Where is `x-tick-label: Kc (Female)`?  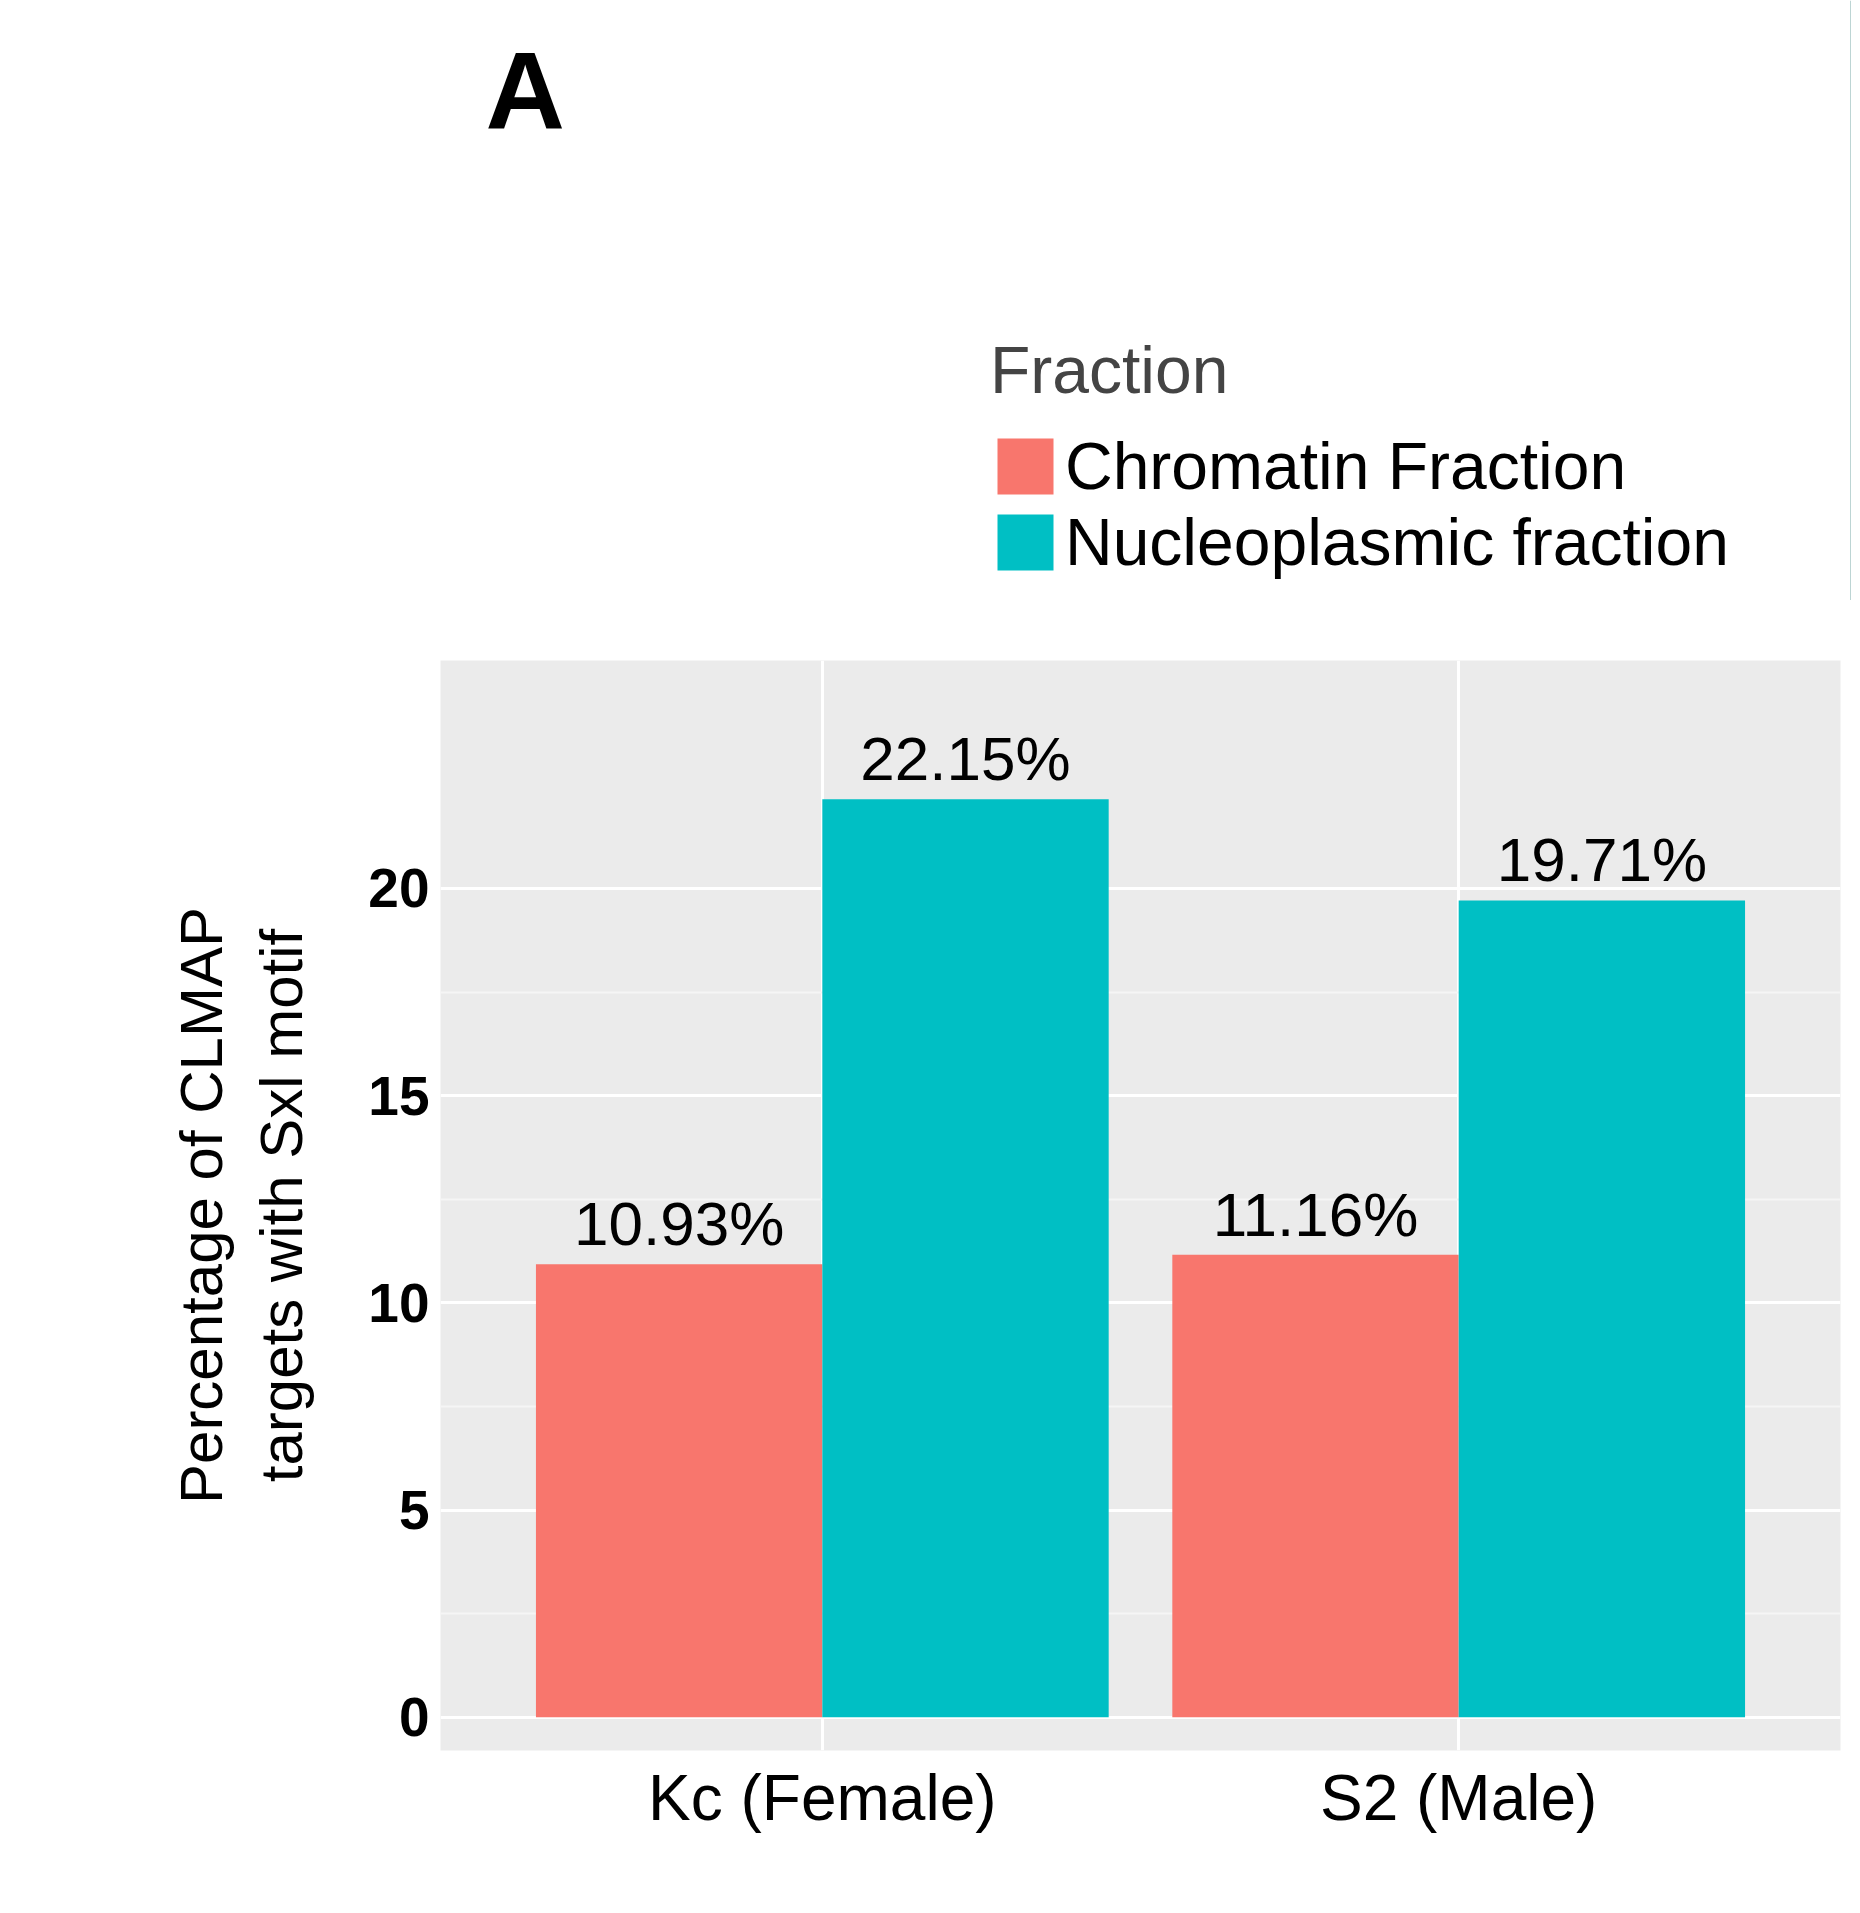 x-tick-label: Kc (Female) is located at coordinates (822, 1797).